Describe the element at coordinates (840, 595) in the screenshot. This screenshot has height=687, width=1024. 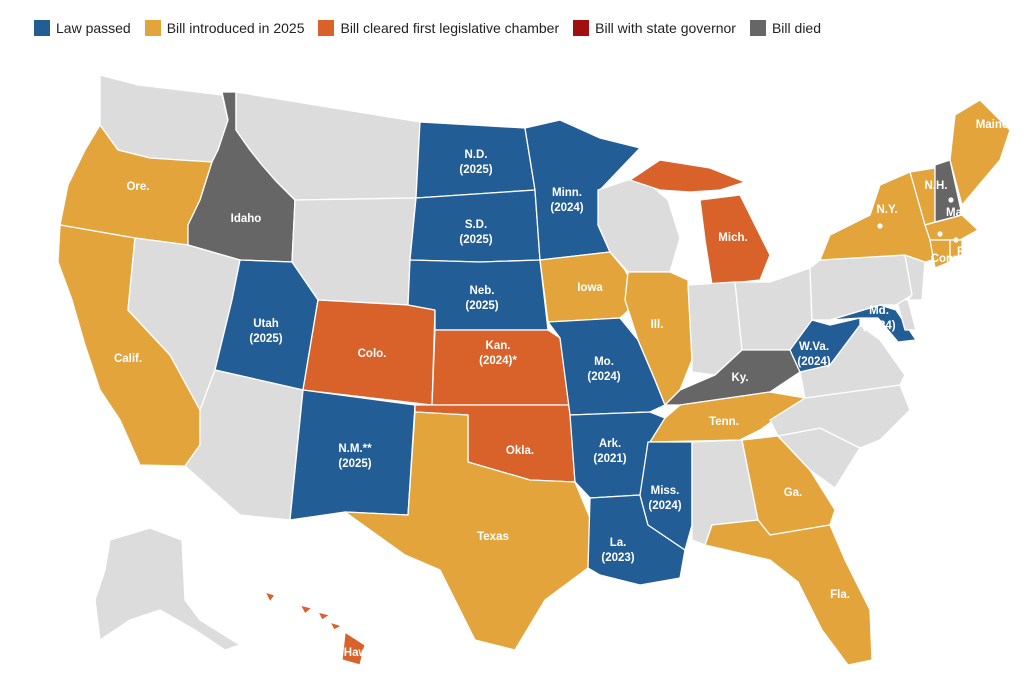
I see `state-label-fl: Fla.` at that location.